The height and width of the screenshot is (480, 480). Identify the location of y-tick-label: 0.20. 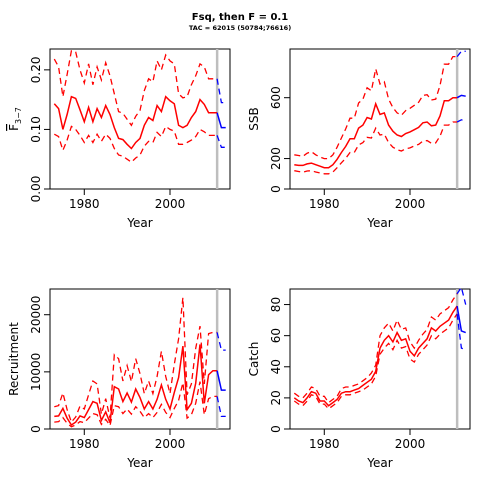
(36, 69).